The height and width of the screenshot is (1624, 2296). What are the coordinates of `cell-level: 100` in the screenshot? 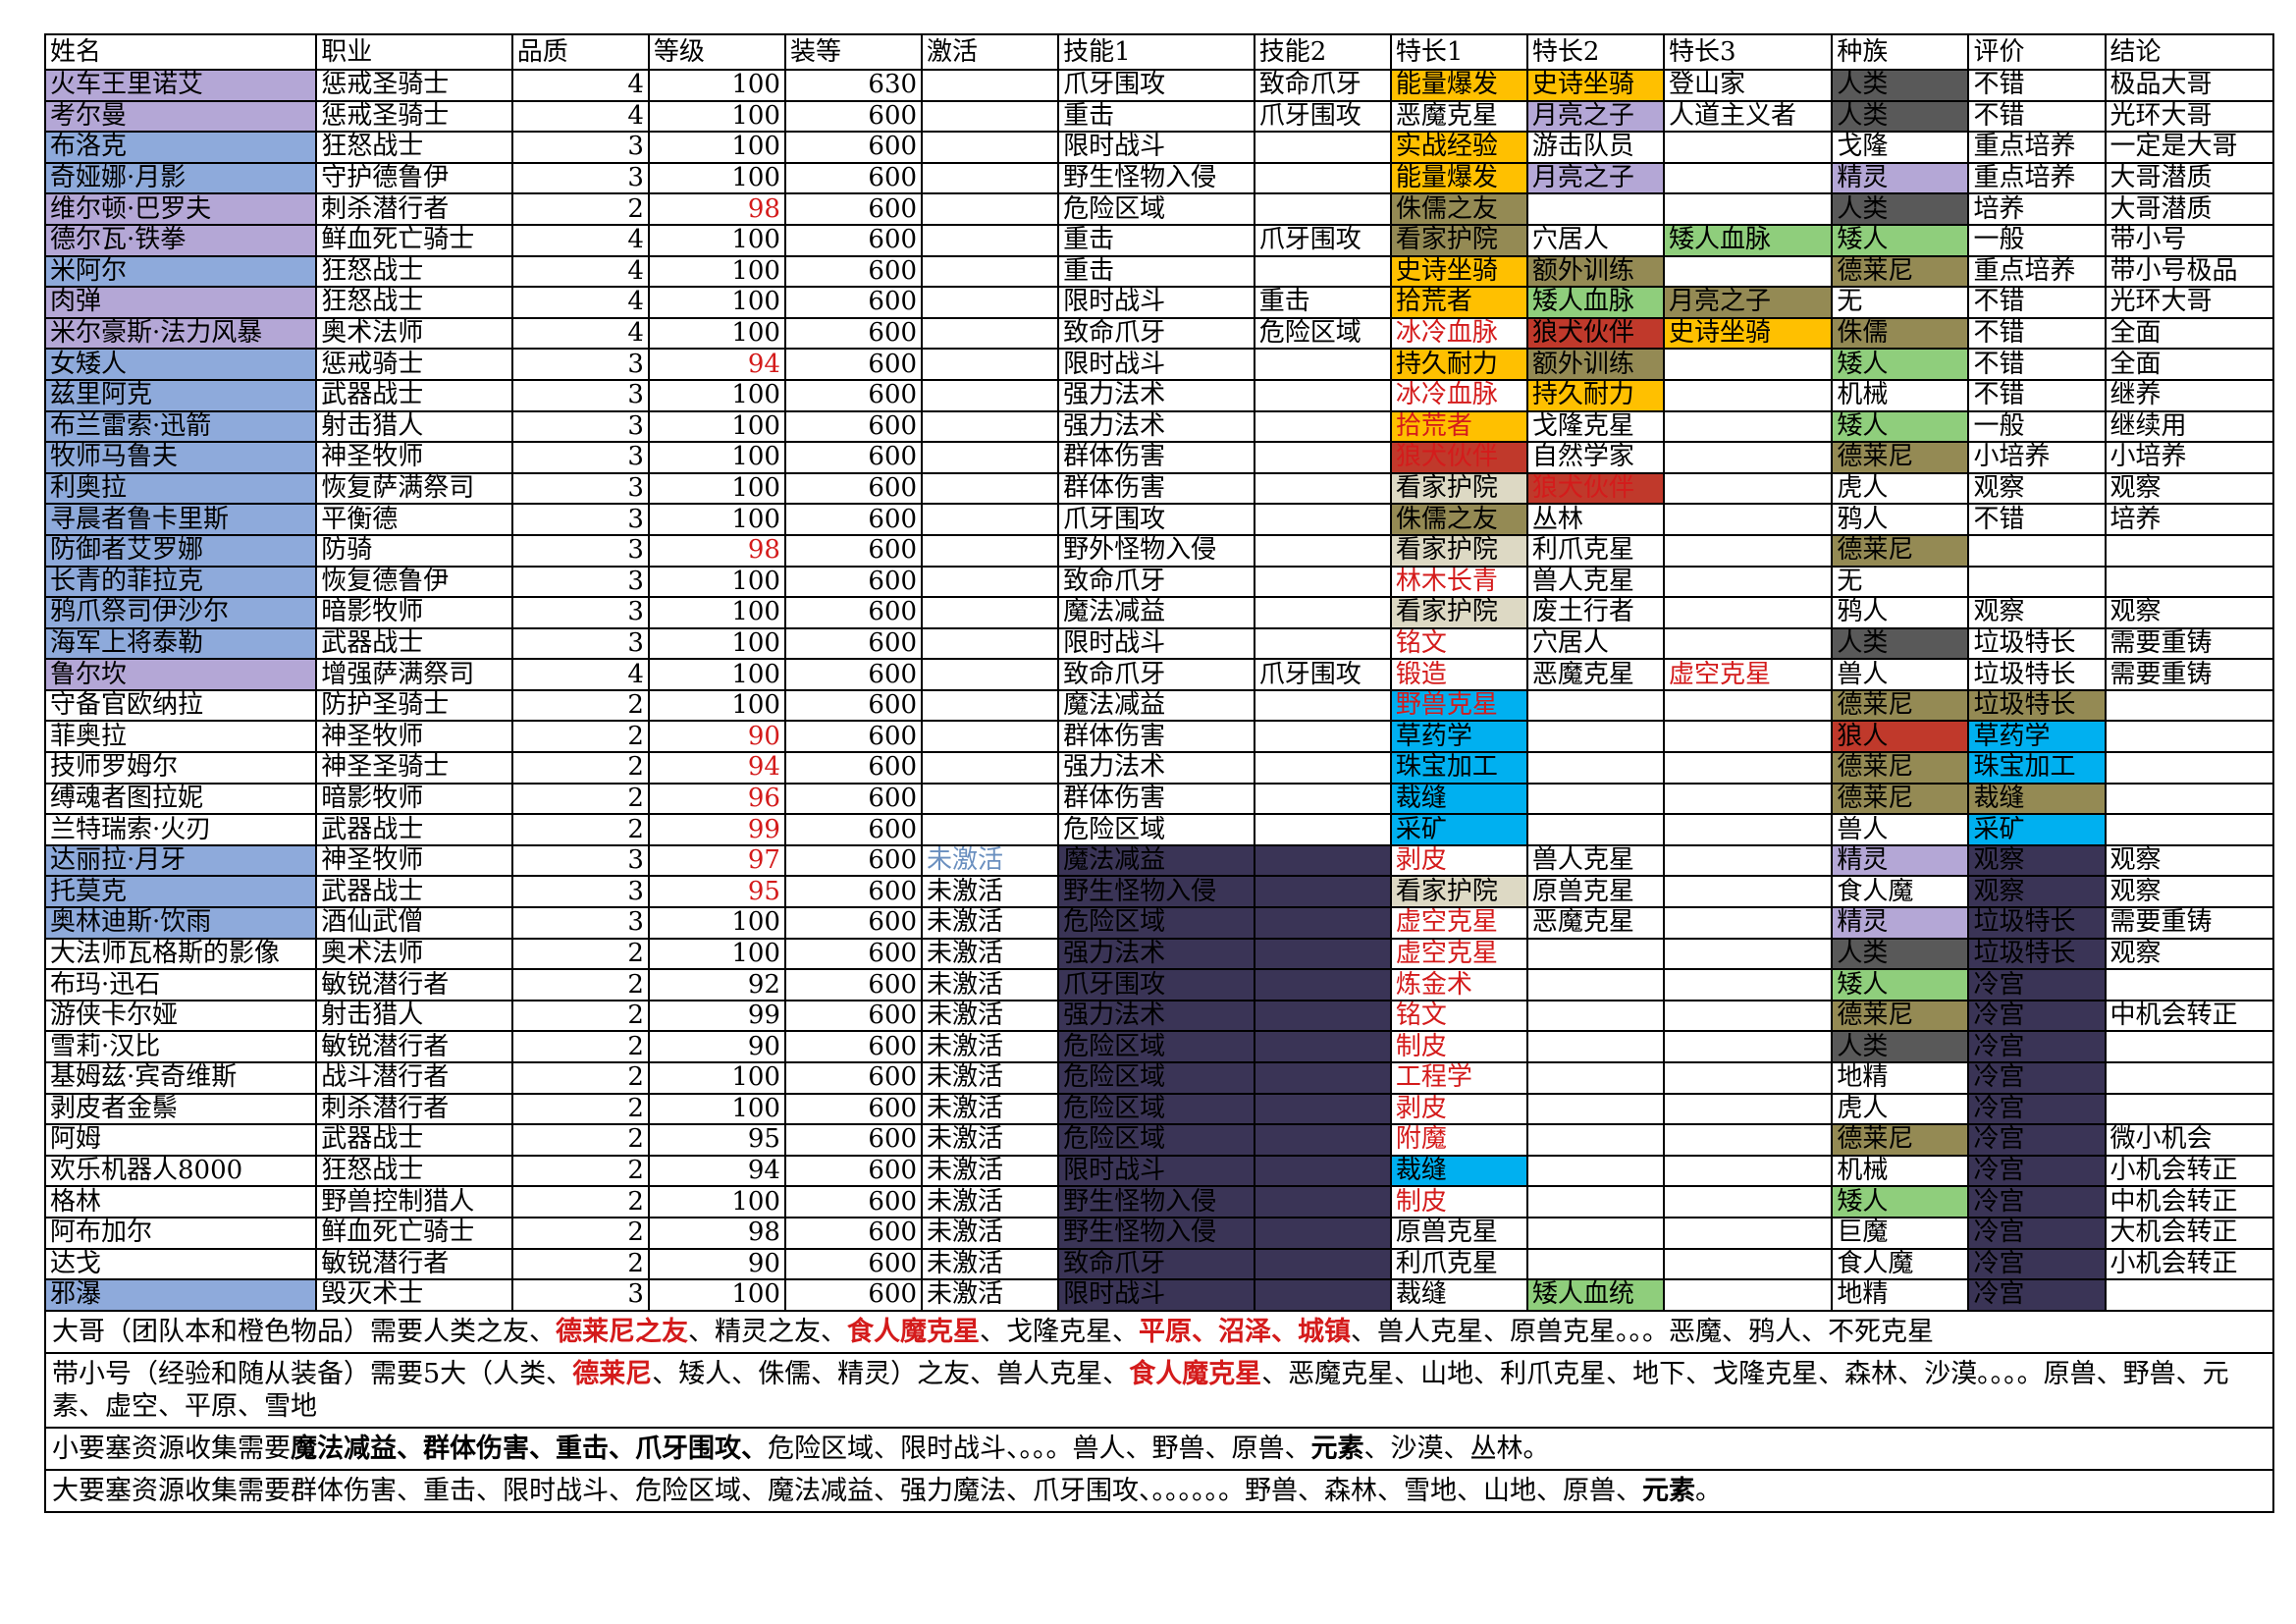 It's located at (717, 705).